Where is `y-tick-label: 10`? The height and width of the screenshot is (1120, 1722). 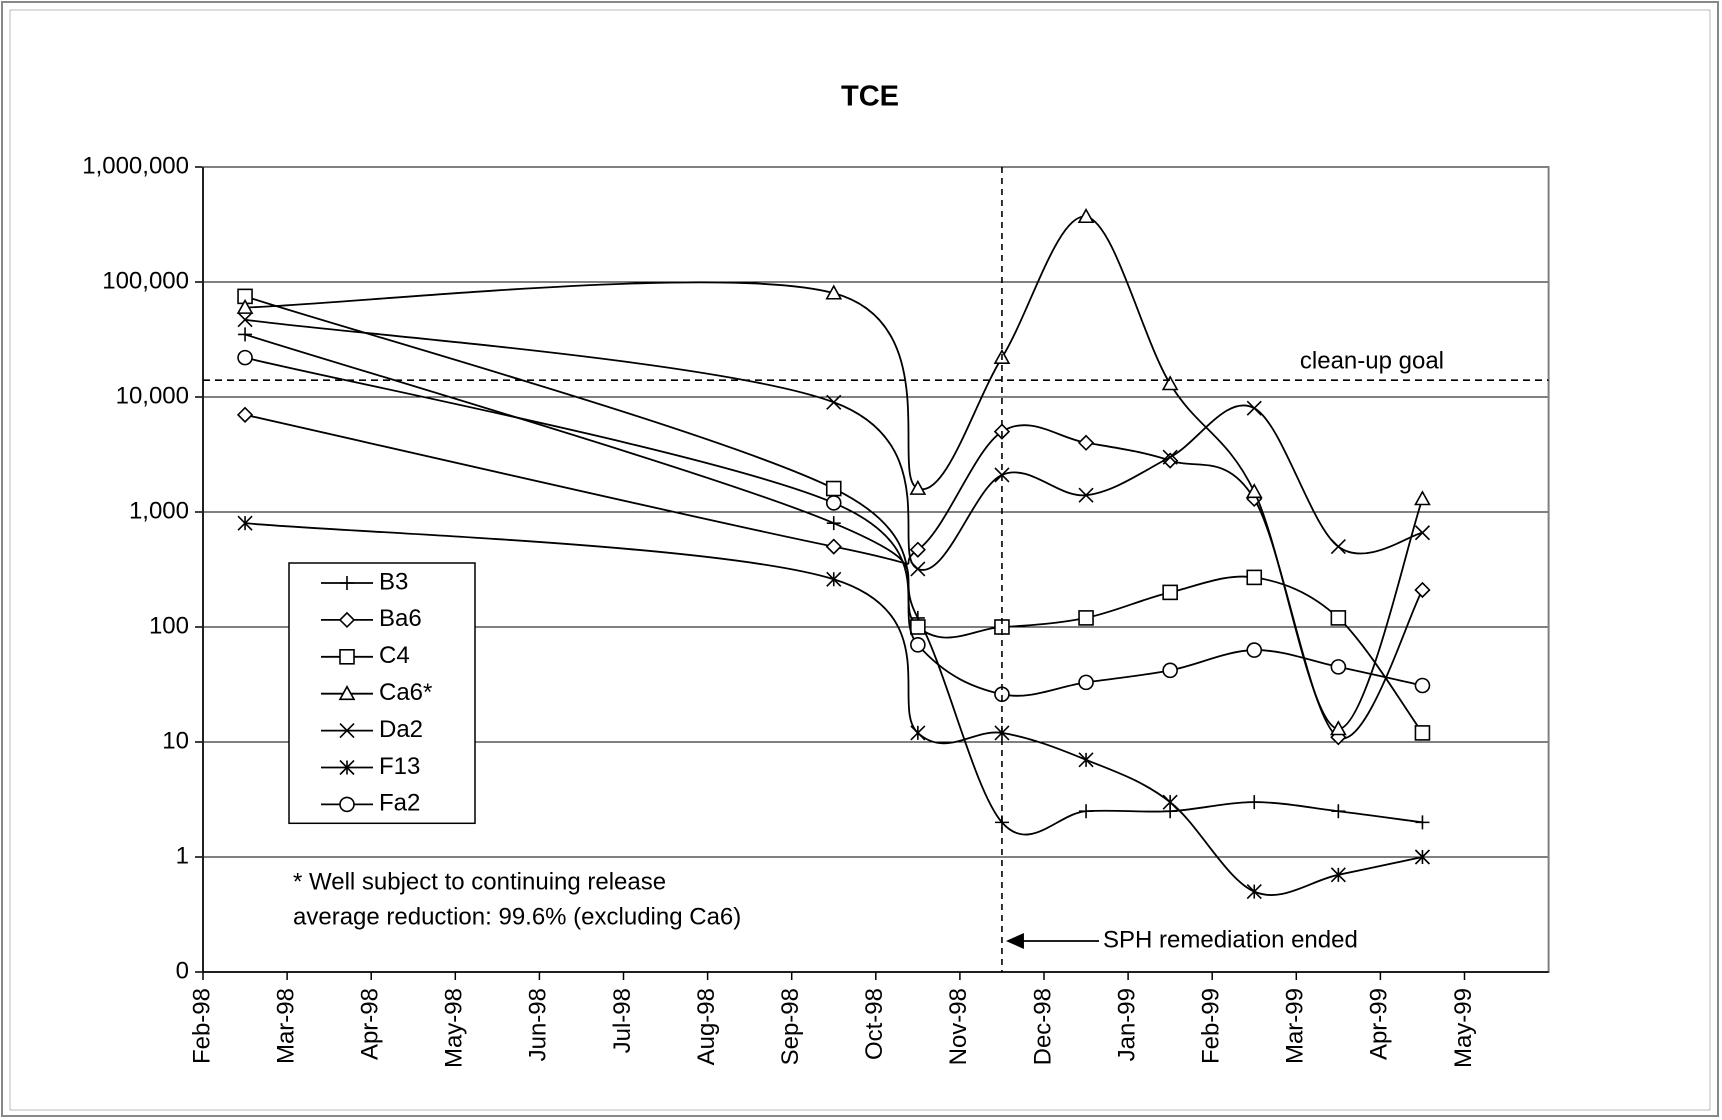
y-tick-label: 10 is located at coordinates (175, 740).